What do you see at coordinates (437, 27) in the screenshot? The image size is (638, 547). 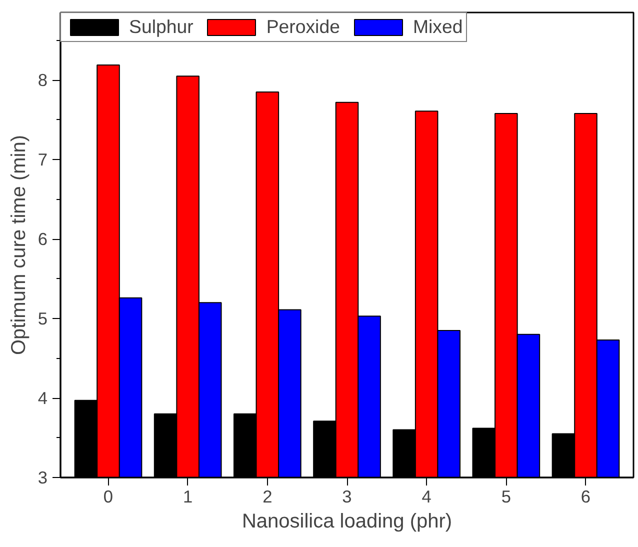 I see `legend-label: Mixed` at bounding box center [437, 27].